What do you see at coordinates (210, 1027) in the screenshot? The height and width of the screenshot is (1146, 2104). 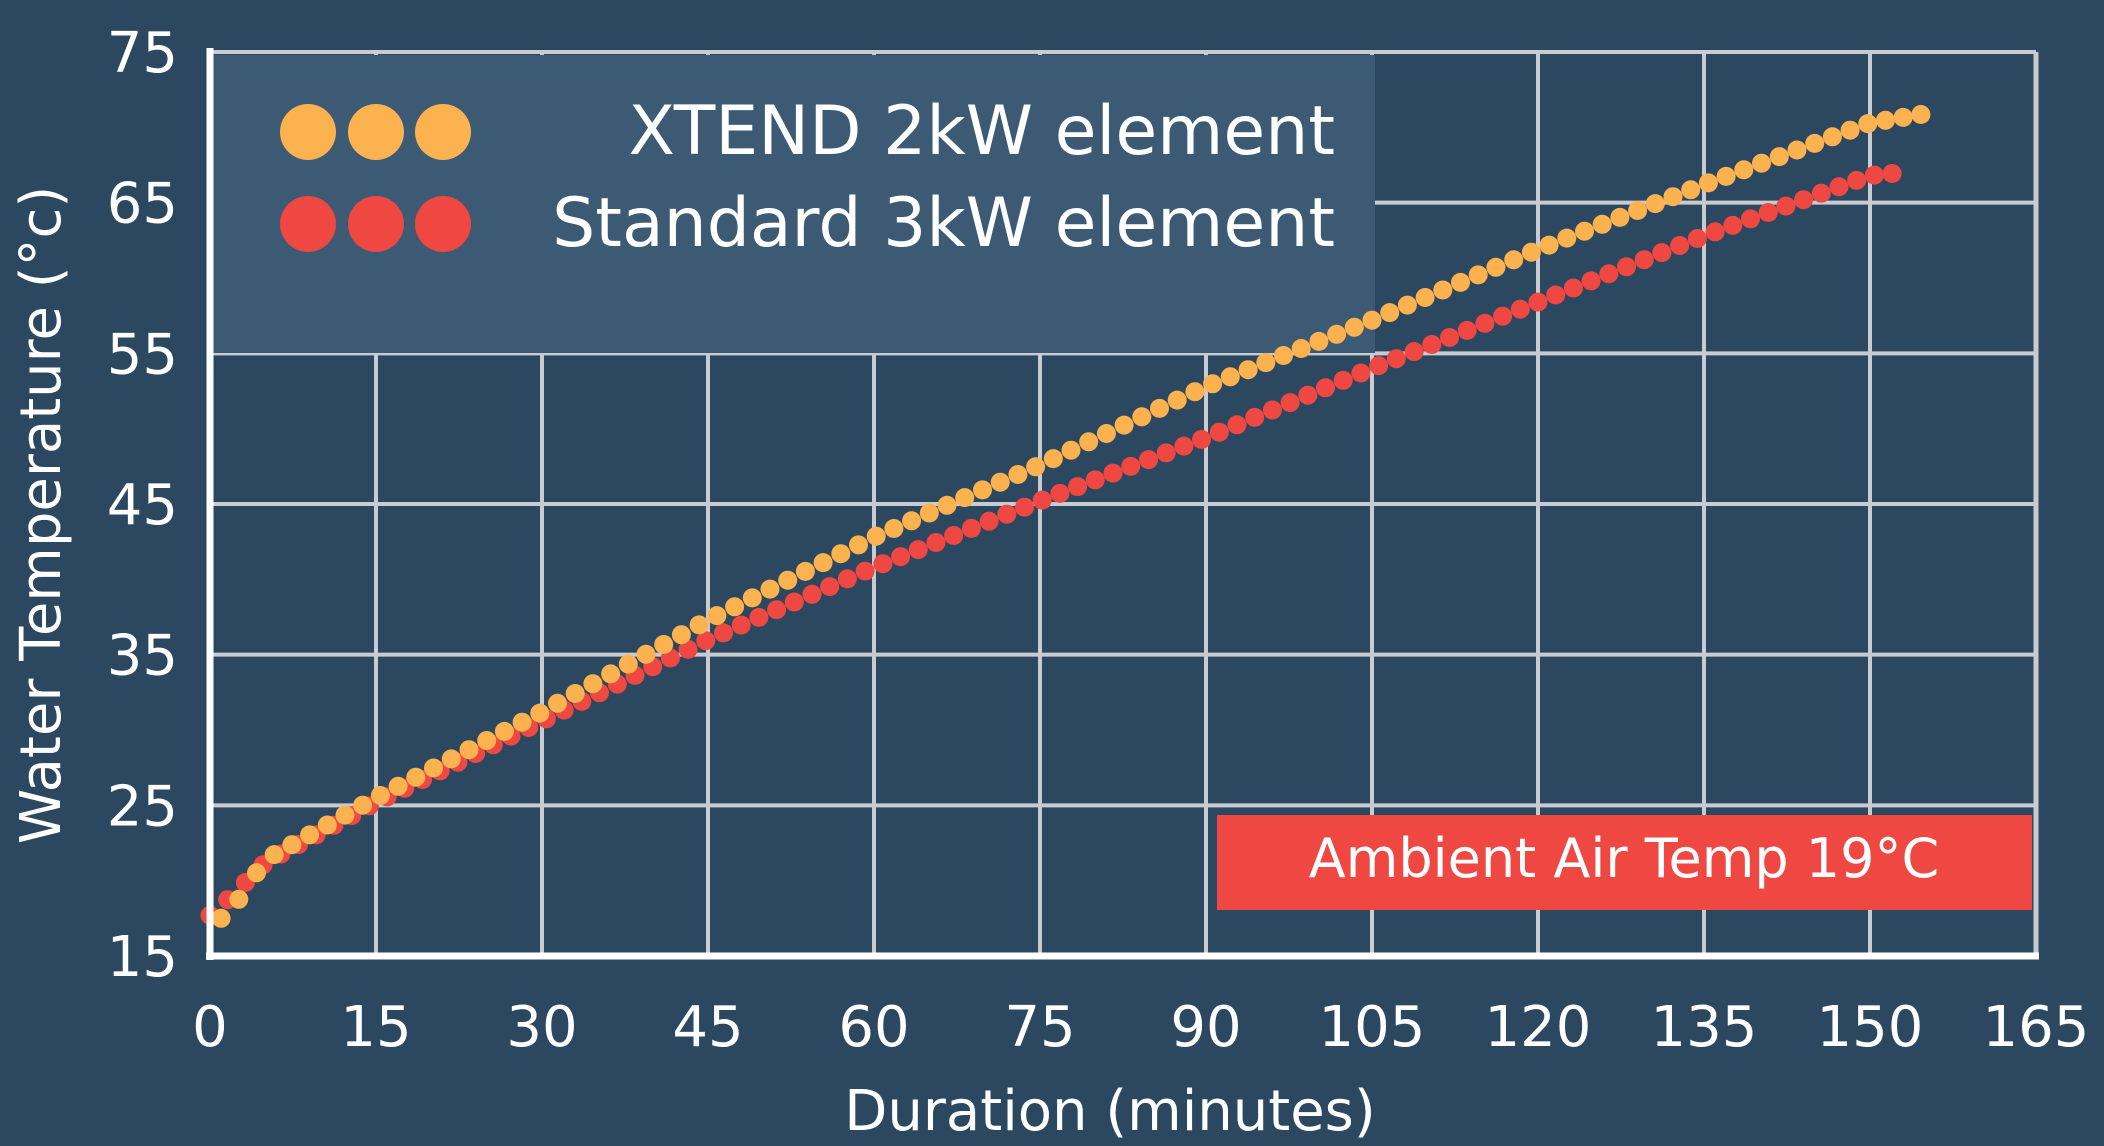 I see `x-tick-0: 0` at bounding box center [210, 1027].